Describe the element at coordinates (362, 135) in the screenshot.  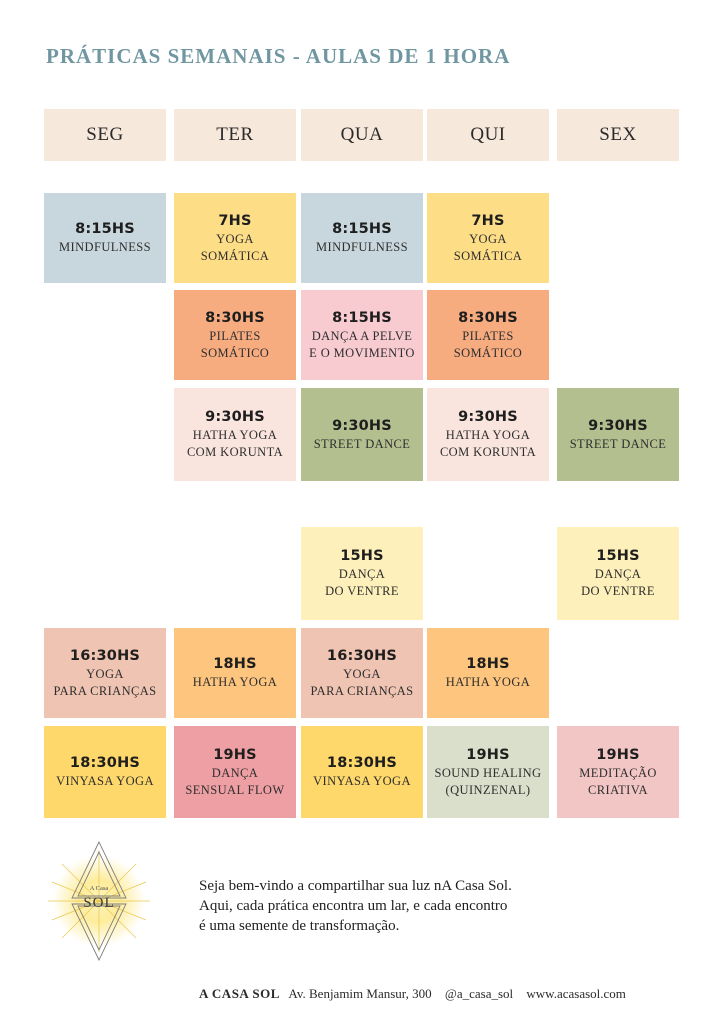
I see `day-header-qua: QUA` at that location.